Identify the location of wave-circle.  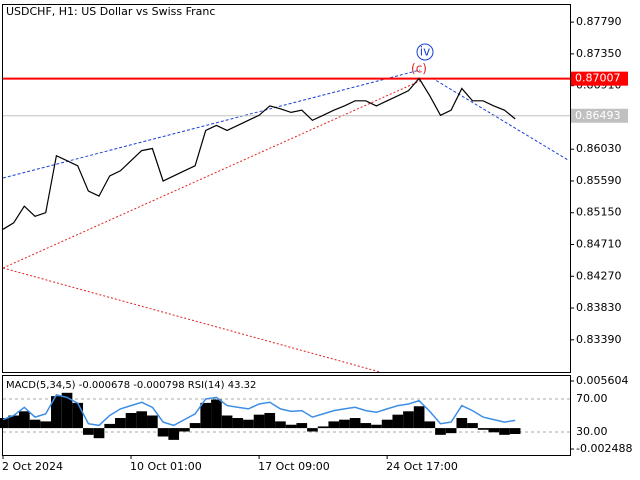
(425, 52).